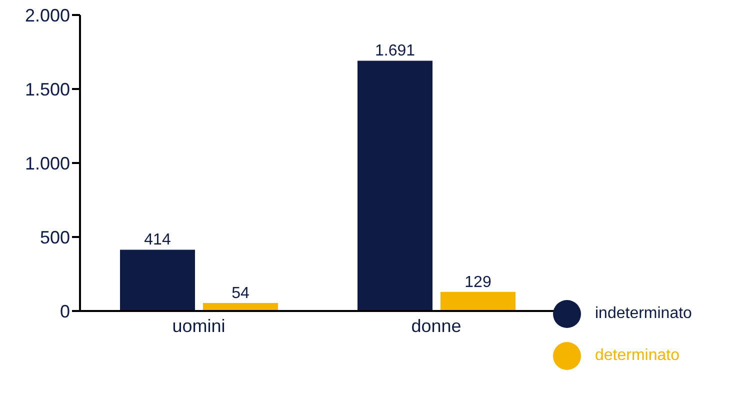  I want to click on data-label: 1.691, so click(395, 51).